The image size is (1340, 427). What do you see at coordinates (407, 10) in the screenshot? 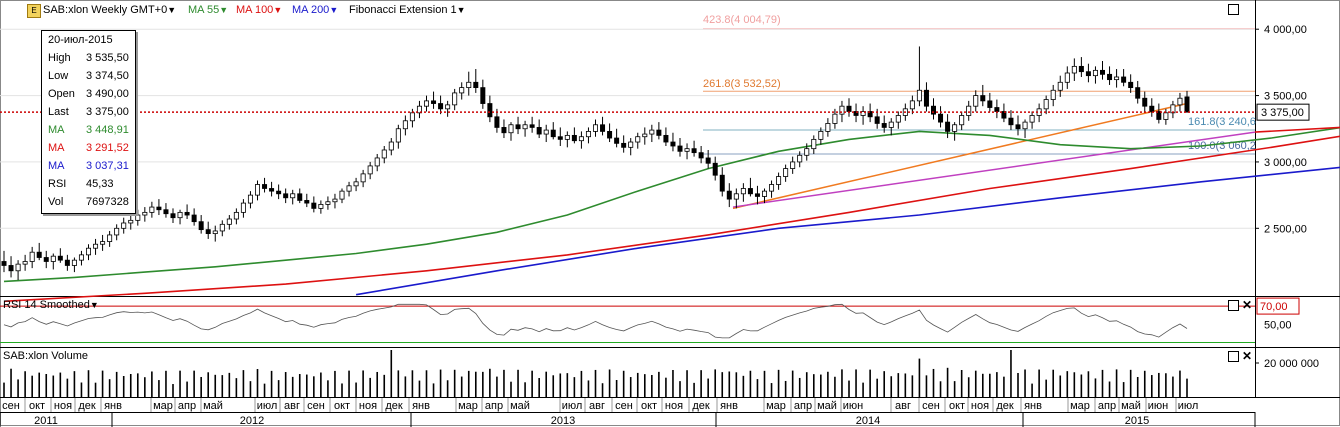
I see `fib-legend: Fibonacci Extension 1▼` at bounding box center [407, 10].